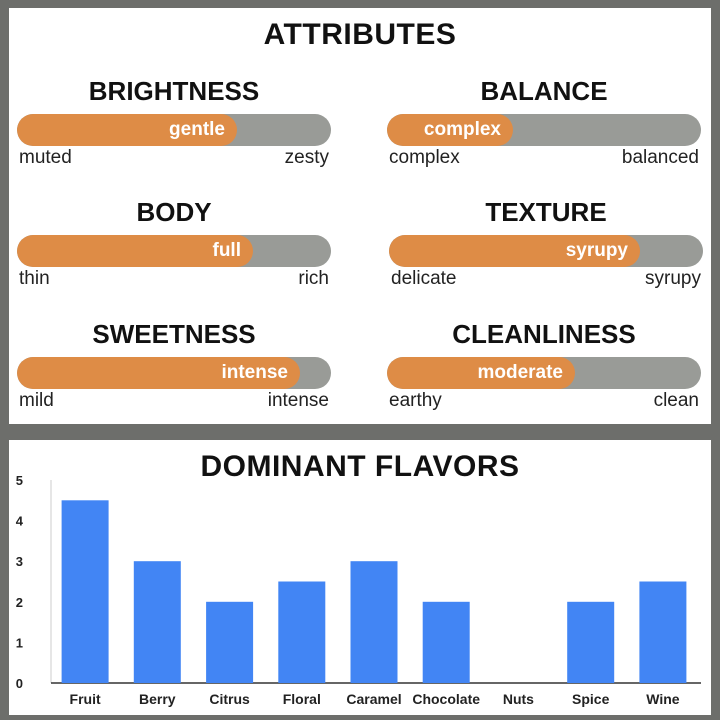 Image resolution: width=720 pixels, height=720 pixels. I want to click on attribute-value-label: gentle, so click(197, 129).